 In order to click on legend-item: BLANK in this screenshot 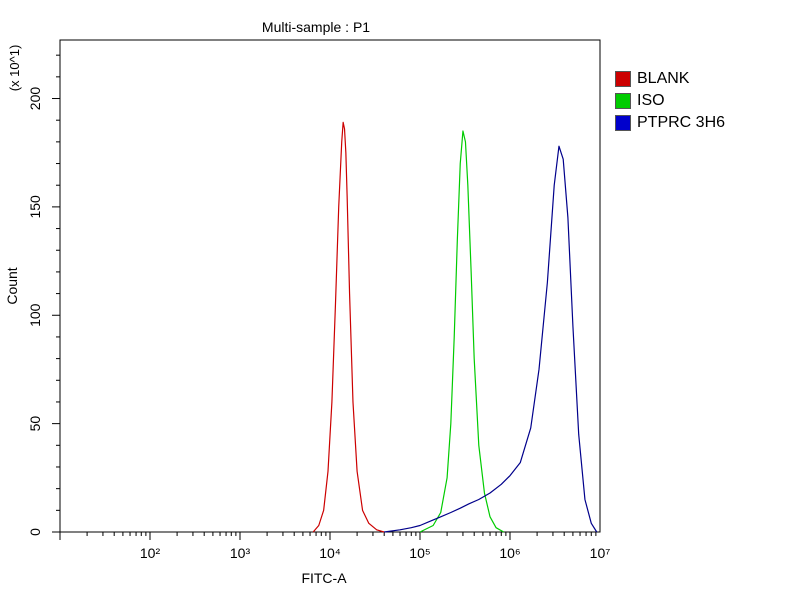, I will do `click(670, 79)`.